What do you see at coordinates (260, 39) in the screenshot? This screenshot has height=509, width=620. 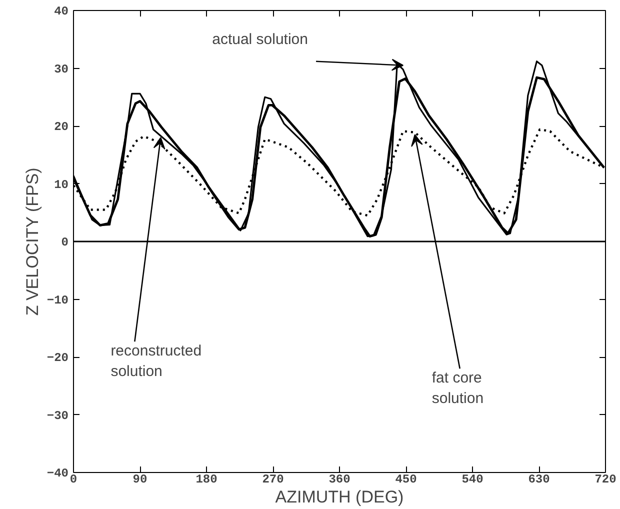 I see `annotation: actual solution` at bounding box center [260, 39].